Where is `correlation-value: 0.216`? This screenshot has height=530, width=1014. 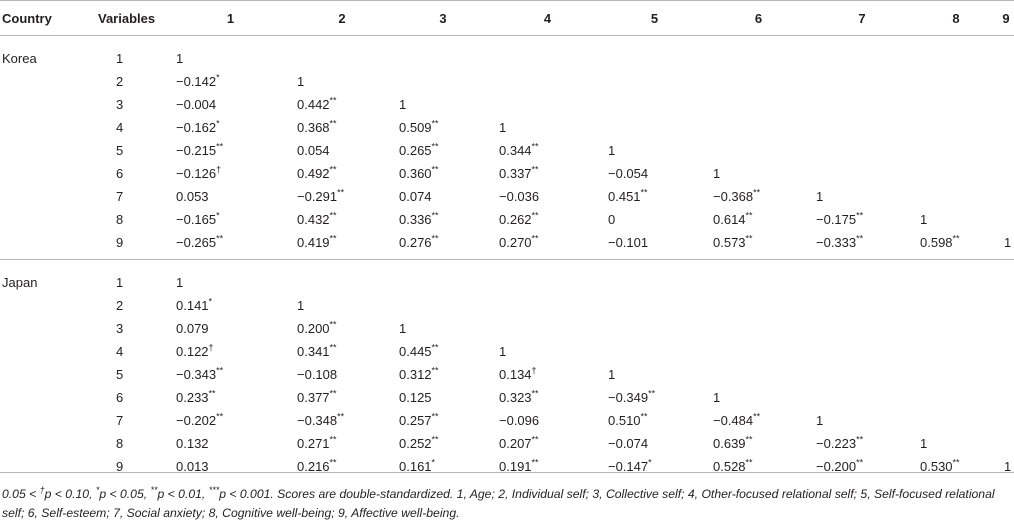
correlation-value: 0.216 is located at coordinates (313, 466).